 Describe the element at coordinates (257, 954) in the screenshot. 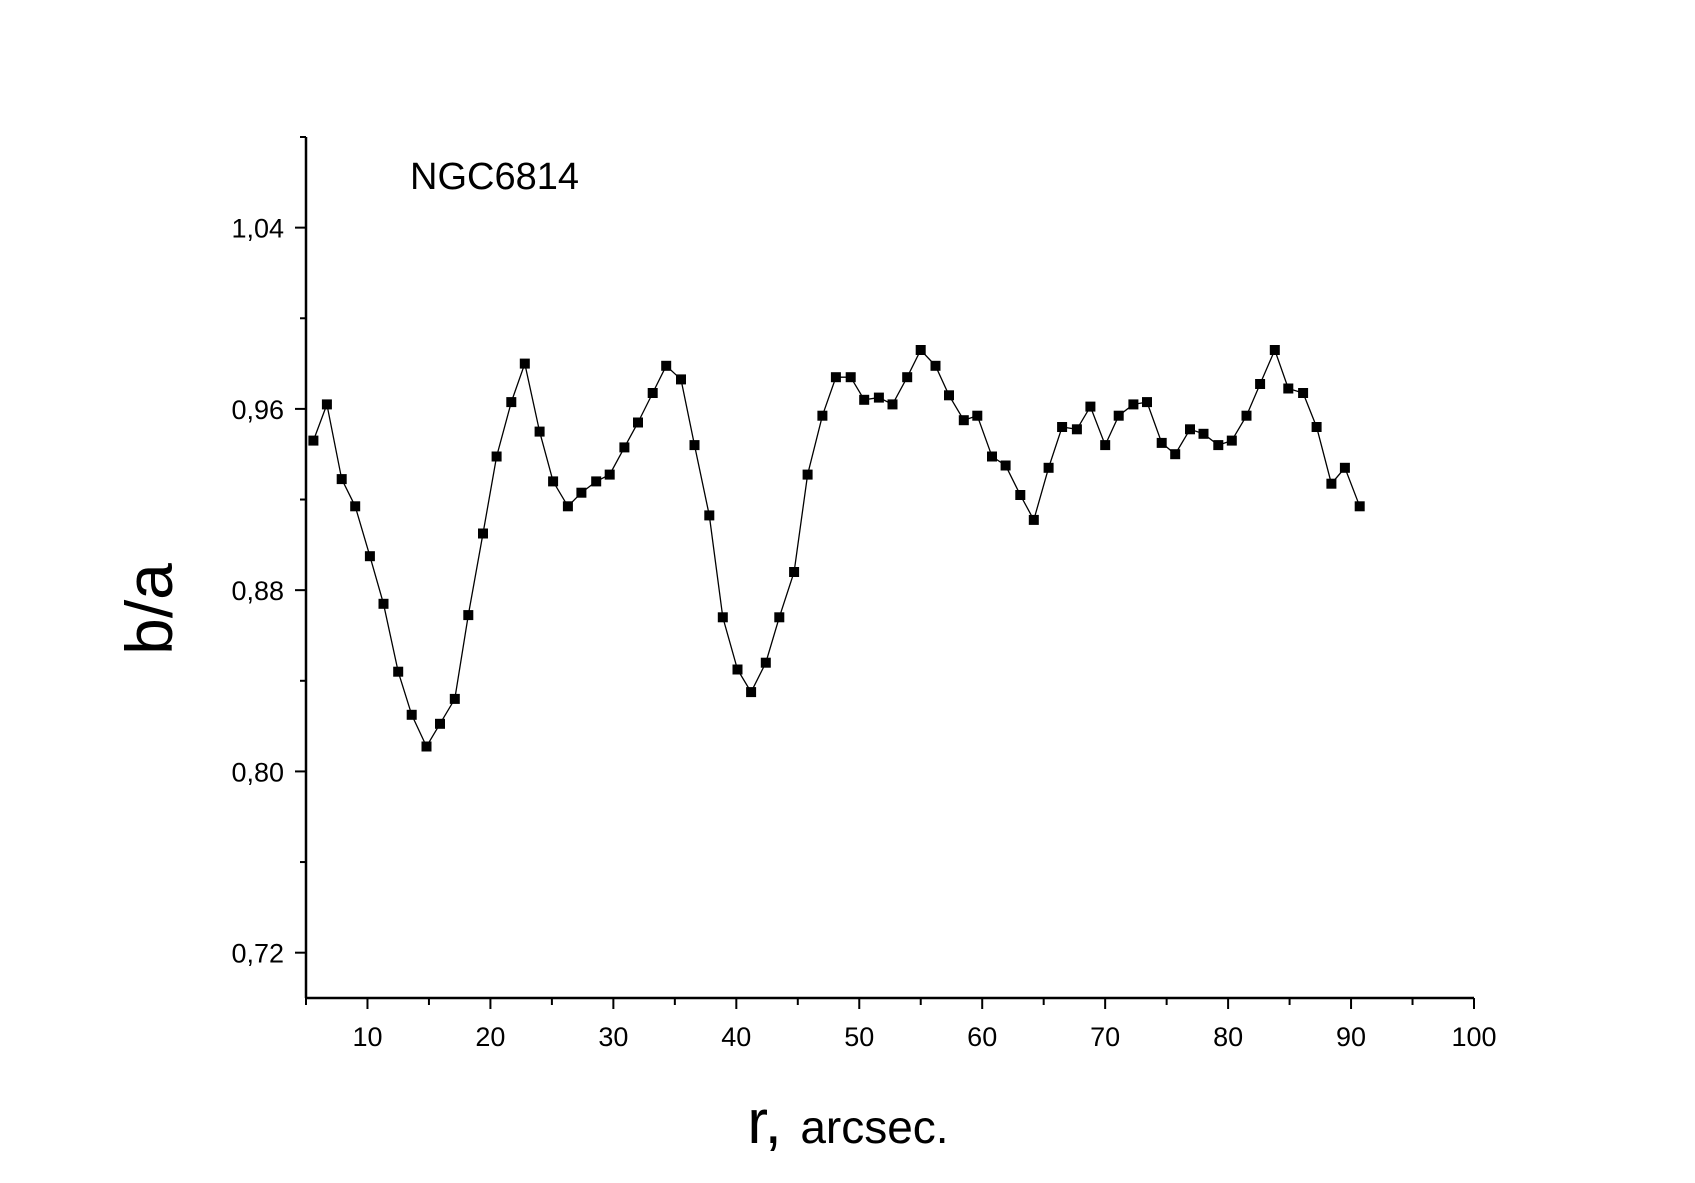

I see `y-tick-label: 0,72` at that location.